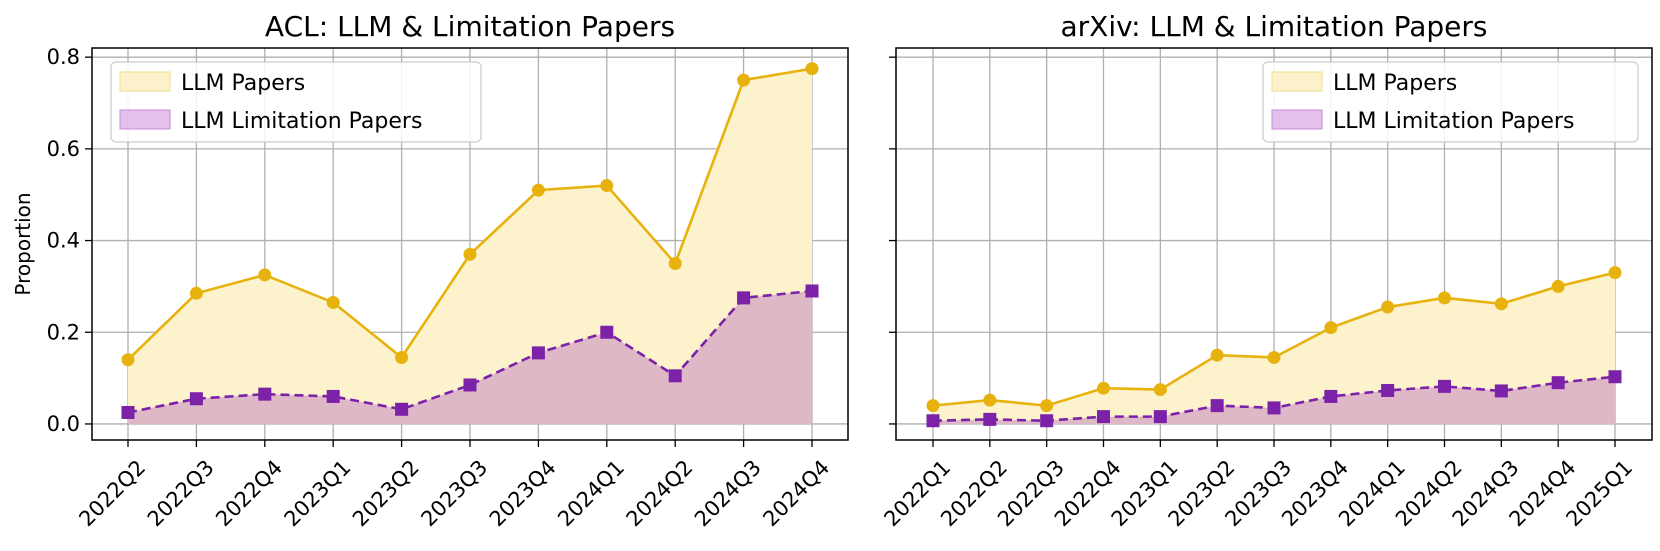 This screenshot has width=1660, height=551. Describe the element at coordinates (249, 493) in the screenshot. I see `x-tick-label: 2022Q4` at that location.